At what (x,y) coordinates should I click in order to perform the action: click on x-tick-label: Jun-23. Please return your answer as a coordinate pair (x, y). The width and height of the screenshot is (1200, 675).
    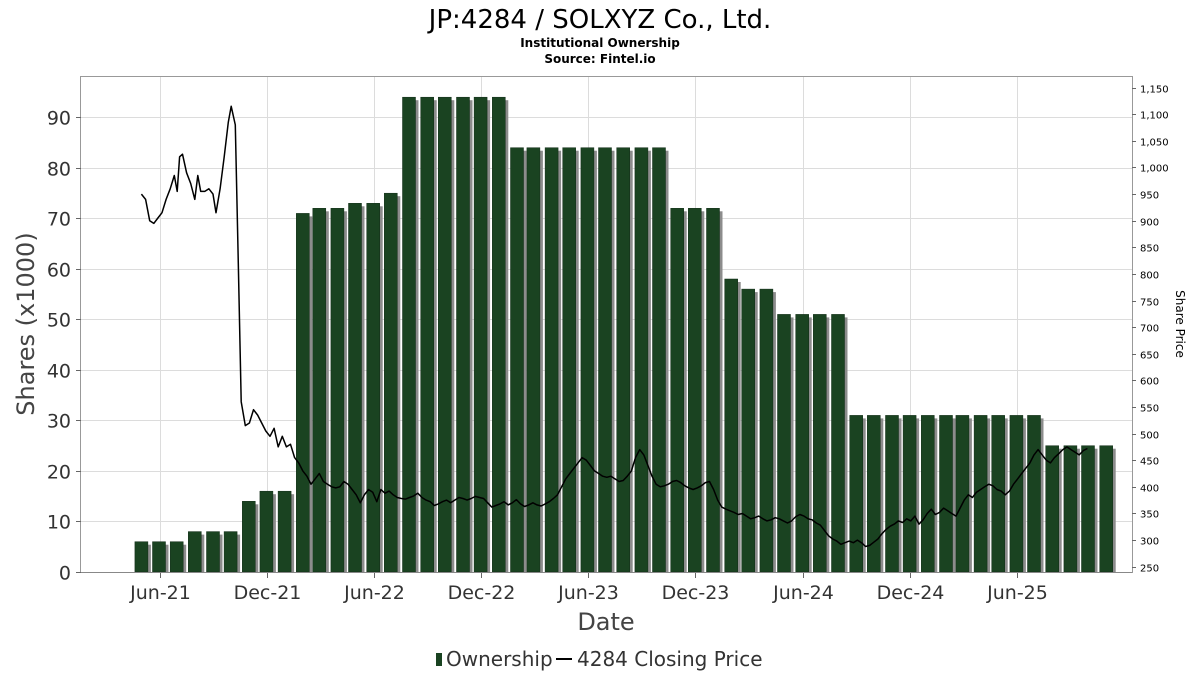
    Looking at the image, I should click on (588, 593).